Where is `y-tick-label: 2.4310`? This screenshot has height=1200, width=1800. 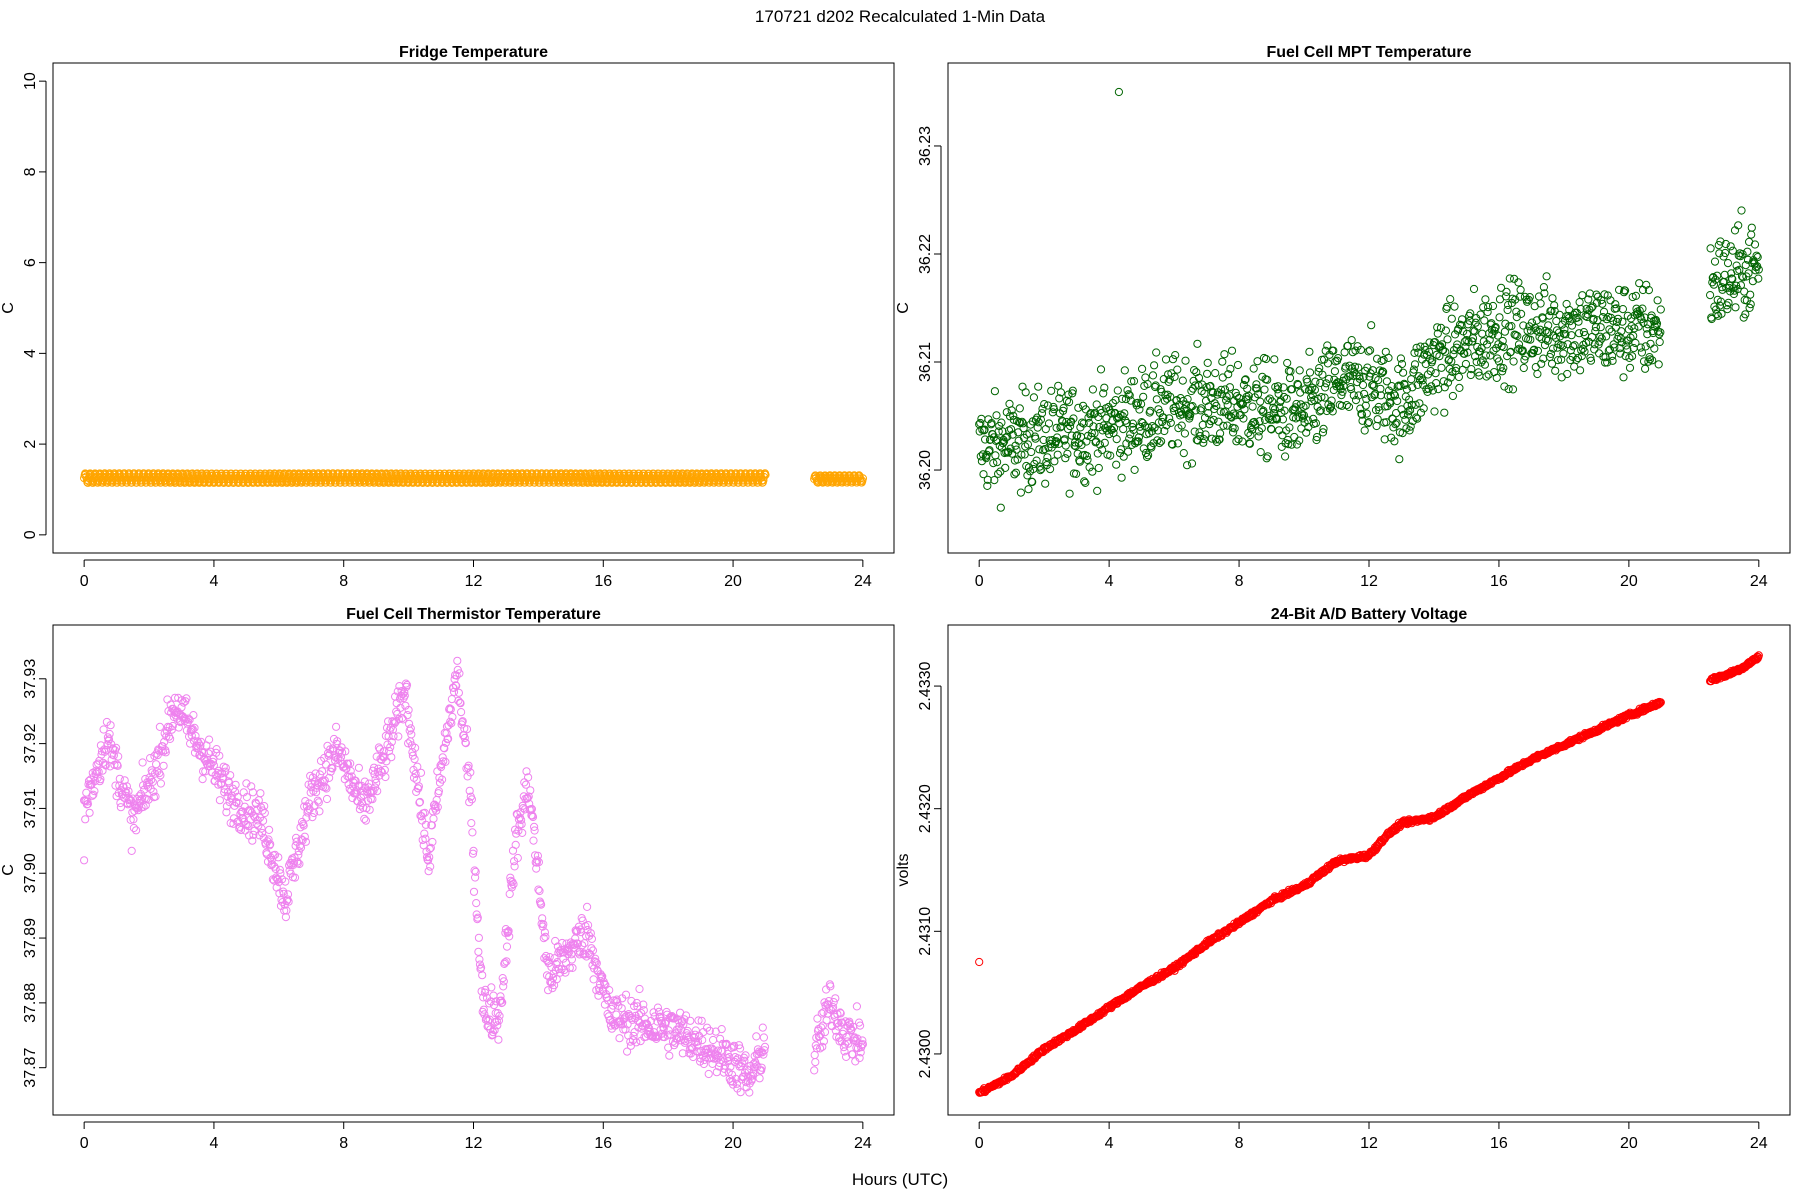 y-tick-label: 2.4310 is located at coordinates (925, 931).